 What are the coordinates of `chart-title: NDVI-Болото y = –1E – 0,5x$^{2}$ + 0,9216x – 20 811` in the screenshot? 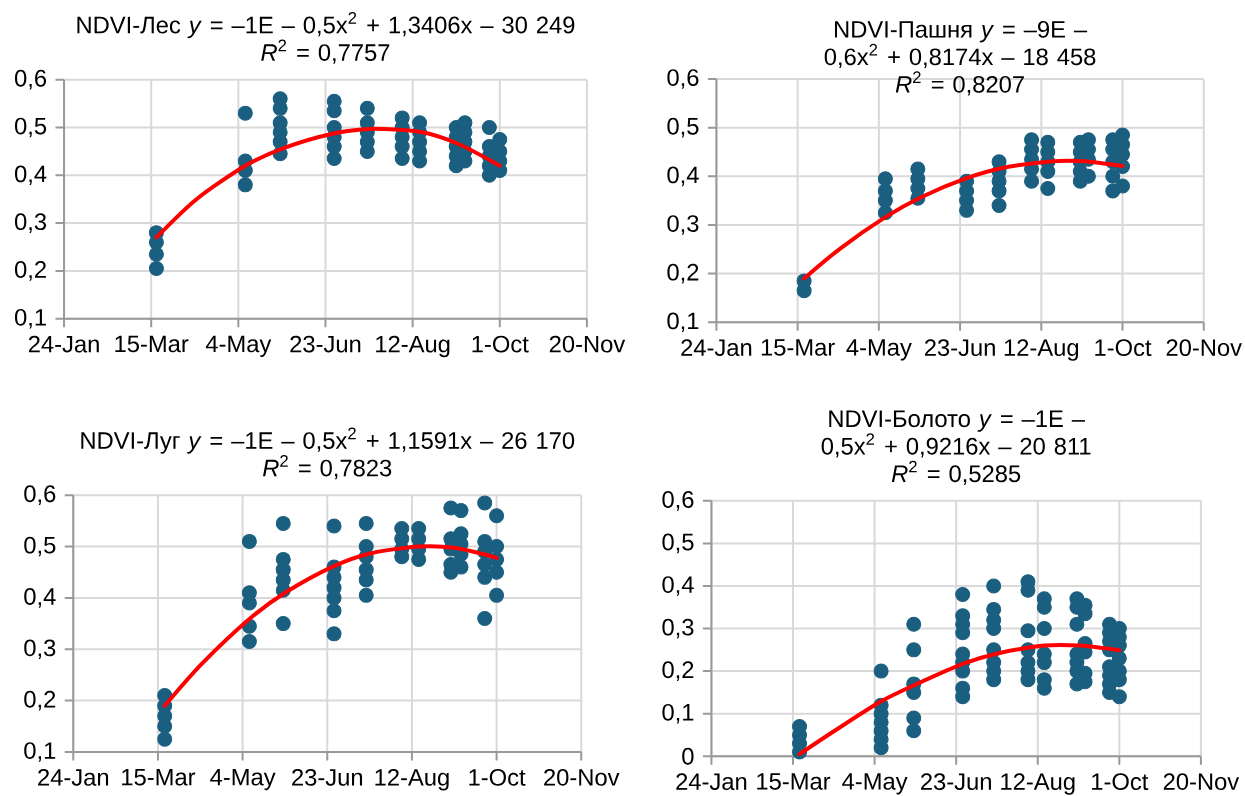 It's located at (956, 434).